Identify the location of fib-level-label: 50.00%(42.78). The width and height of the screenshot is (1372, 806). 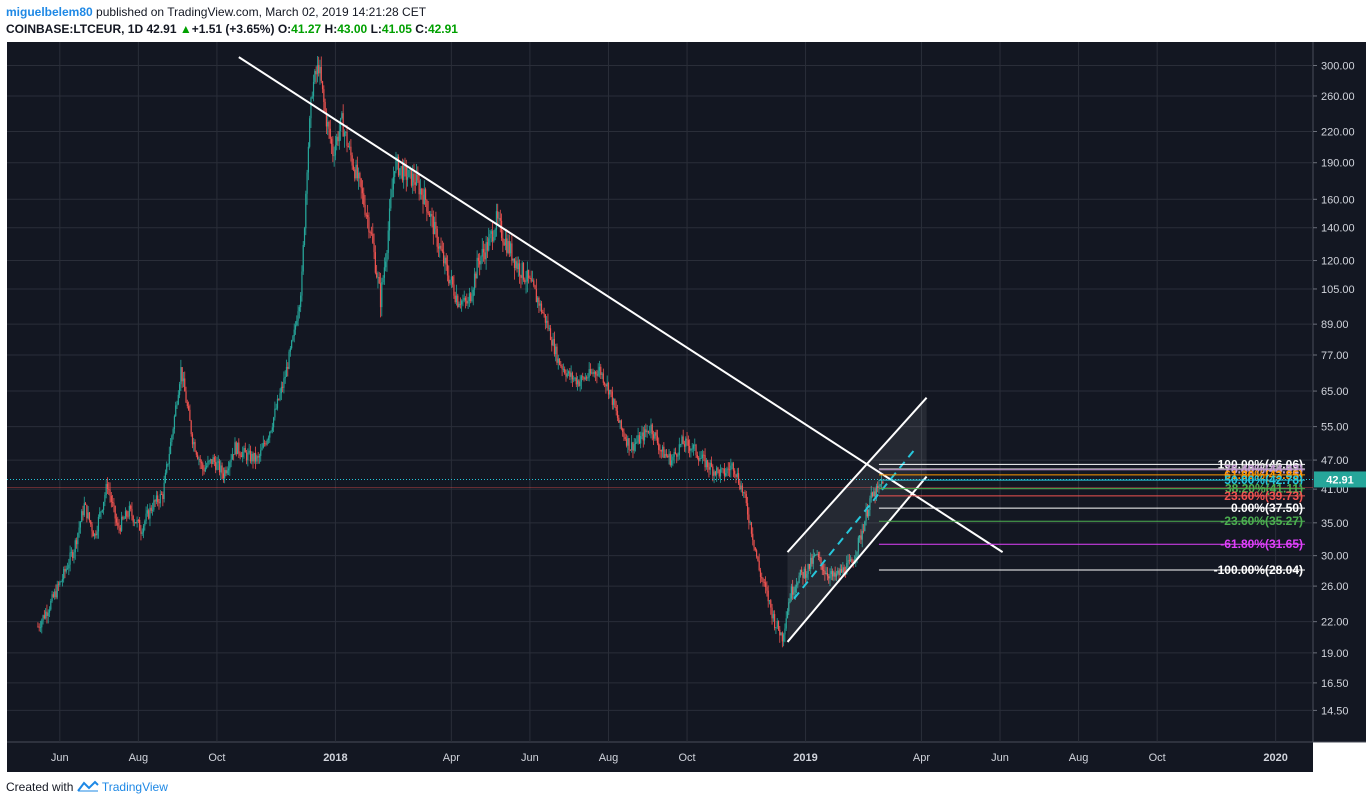
(1263, 480).